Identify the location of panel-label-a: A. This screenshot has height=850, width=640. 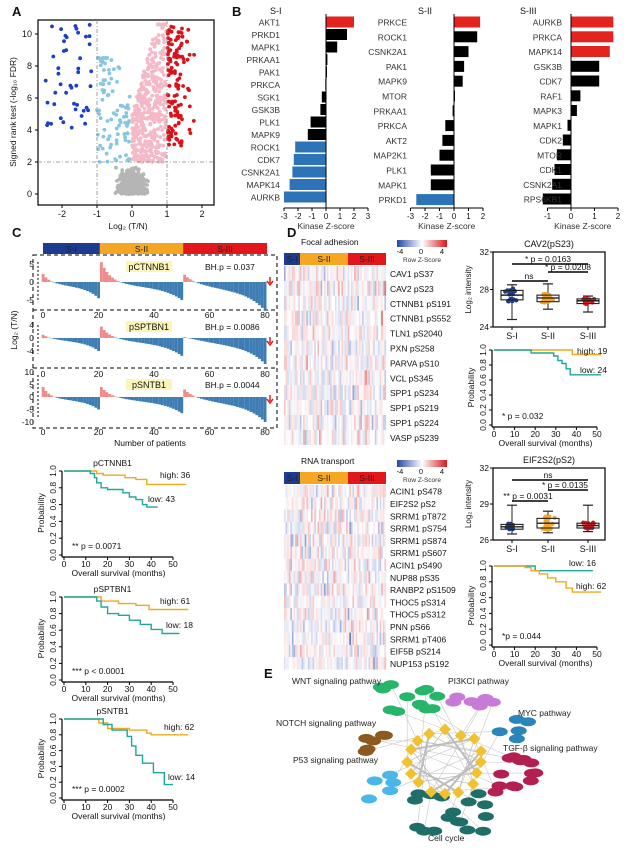
(17, 11).